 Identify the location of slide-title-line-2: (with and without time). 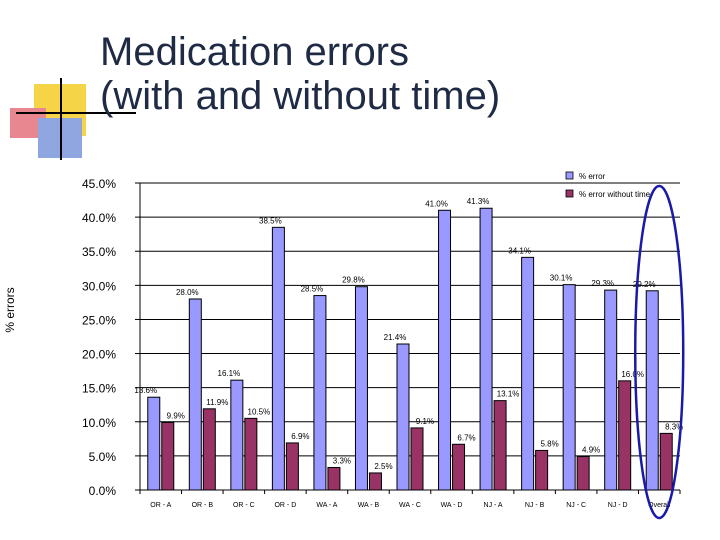
(300, 96).